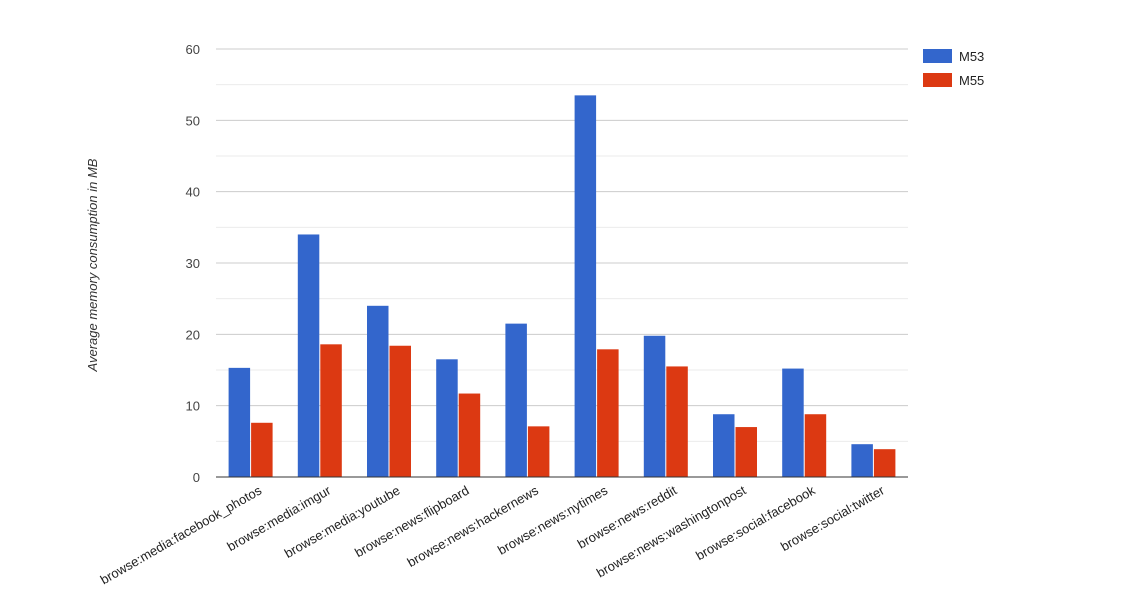 The width and height of the screenshot is (1122, 608). I want to click on y-tick-label: 30, so click(193, 263).